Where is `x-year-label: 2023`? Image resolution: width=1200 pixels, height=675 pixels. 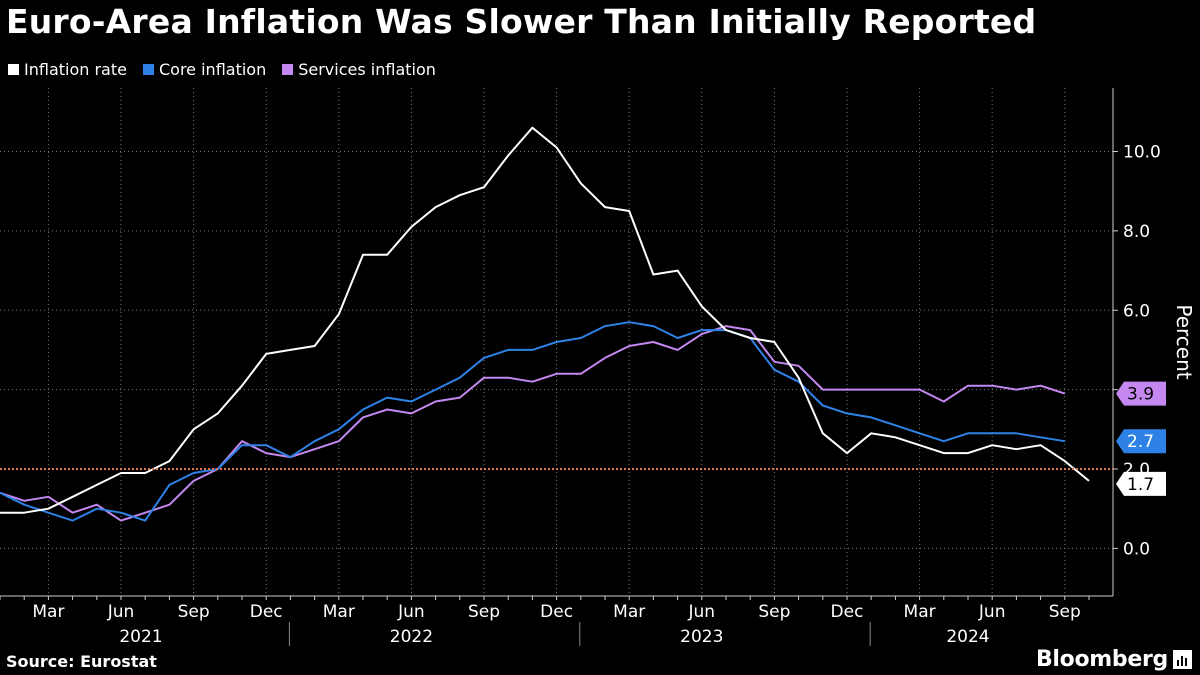 x-year-label: 2023 is located at coordinates (701, 637).